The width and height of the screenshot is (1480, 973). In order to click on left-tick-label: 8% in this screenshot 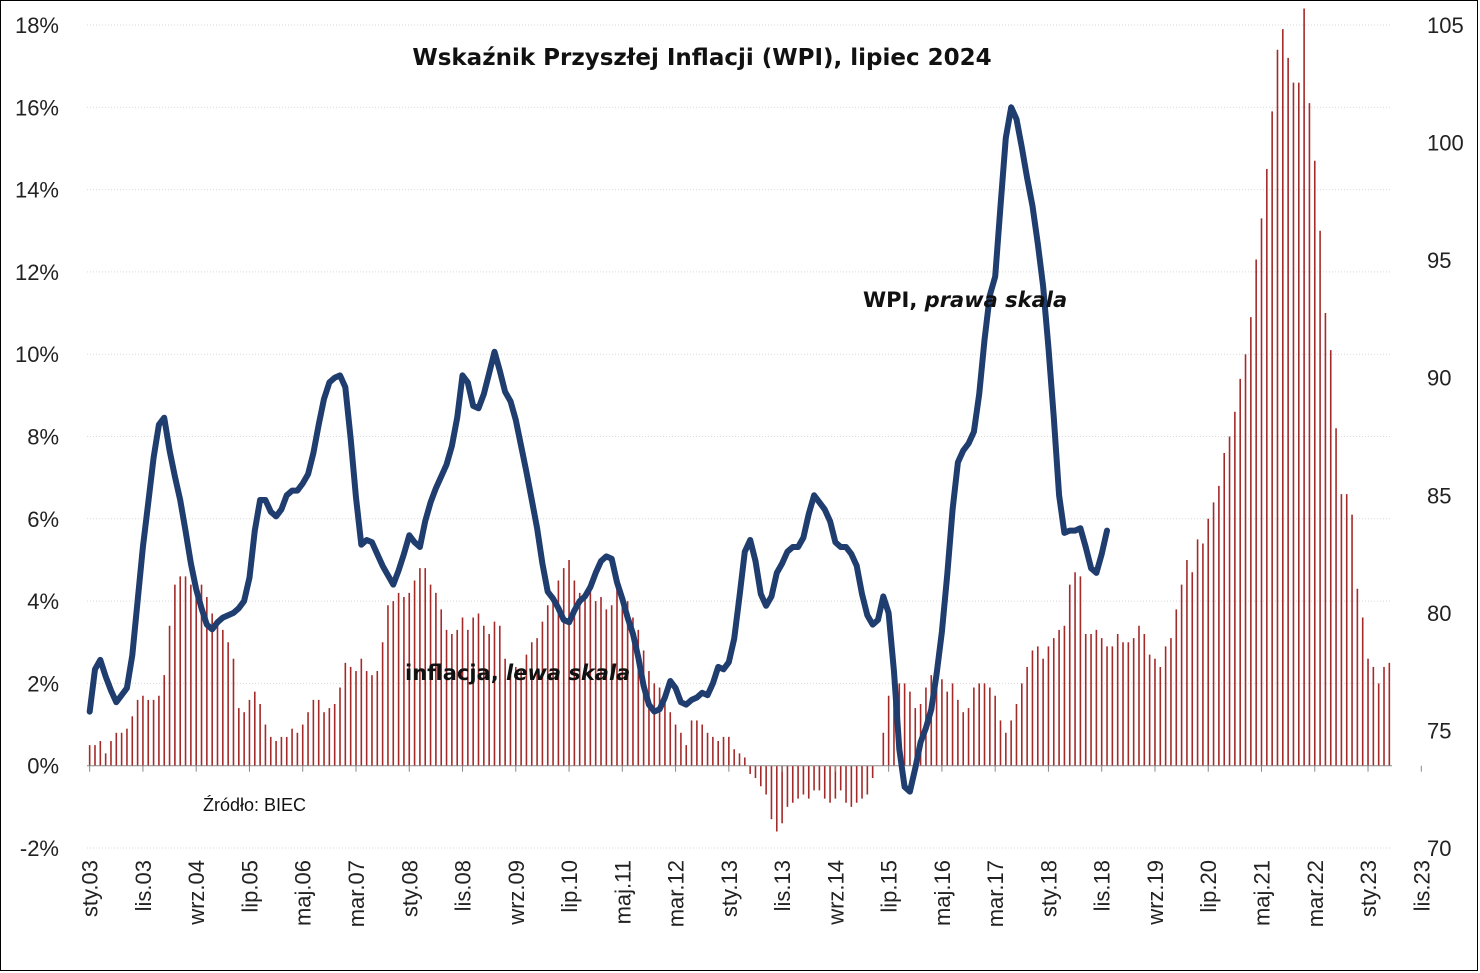, I will do `click(43, 437)`.